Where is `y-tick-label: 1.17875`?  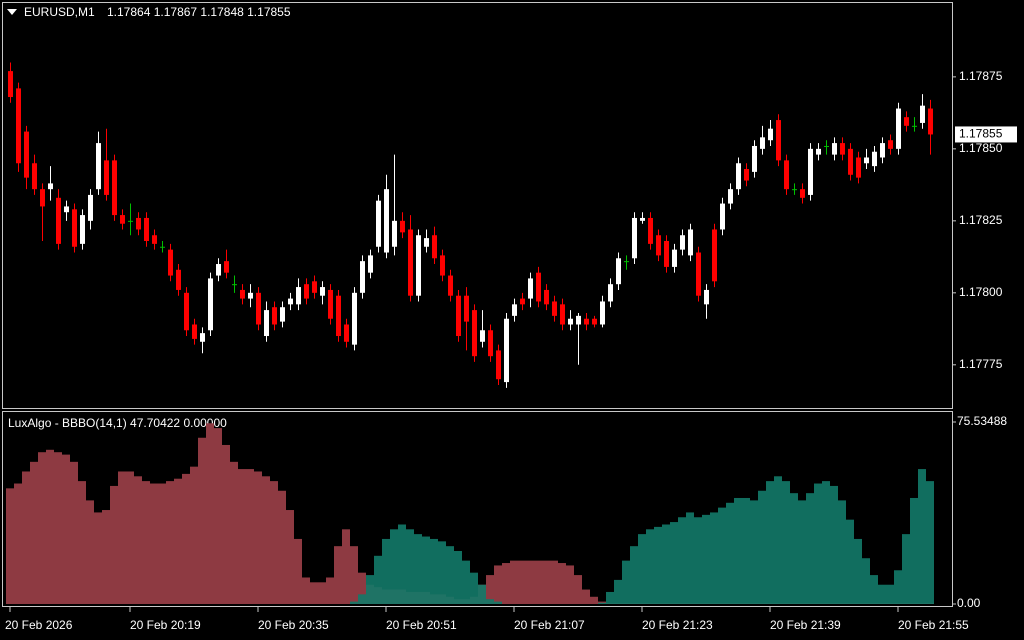
y-tick-label: 1.17875 is located at coordinates (981, 76).